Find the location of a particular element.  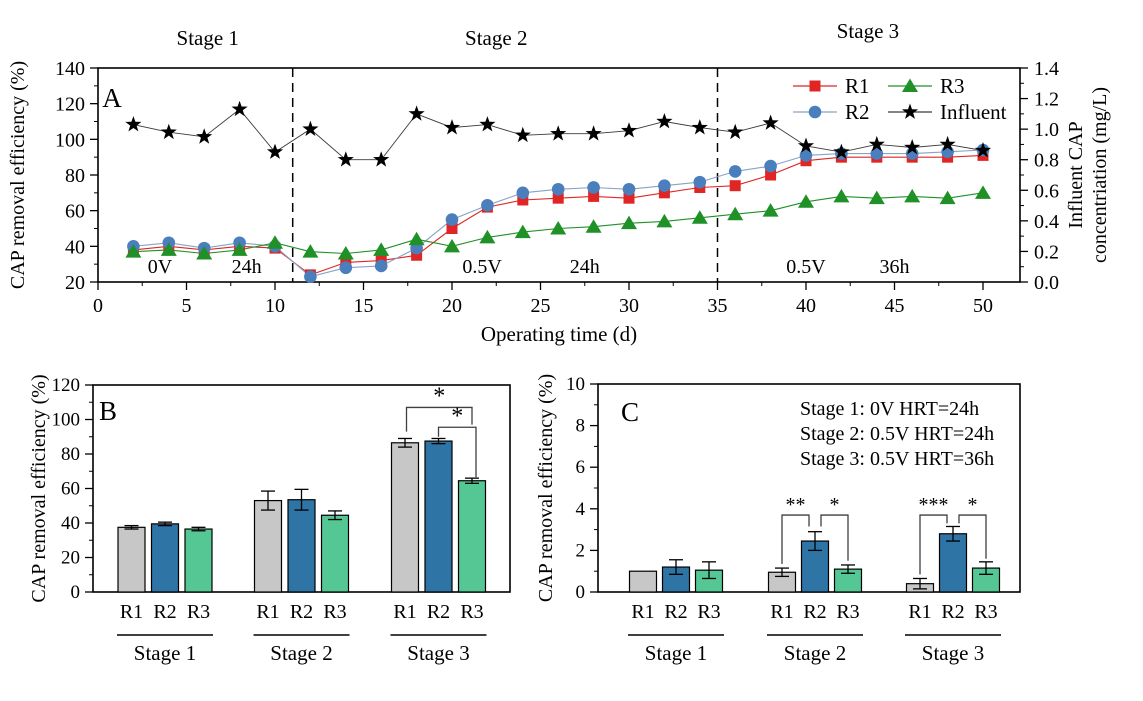

panel-b-ytick-label: 40 is located at coordinates (70, 523).